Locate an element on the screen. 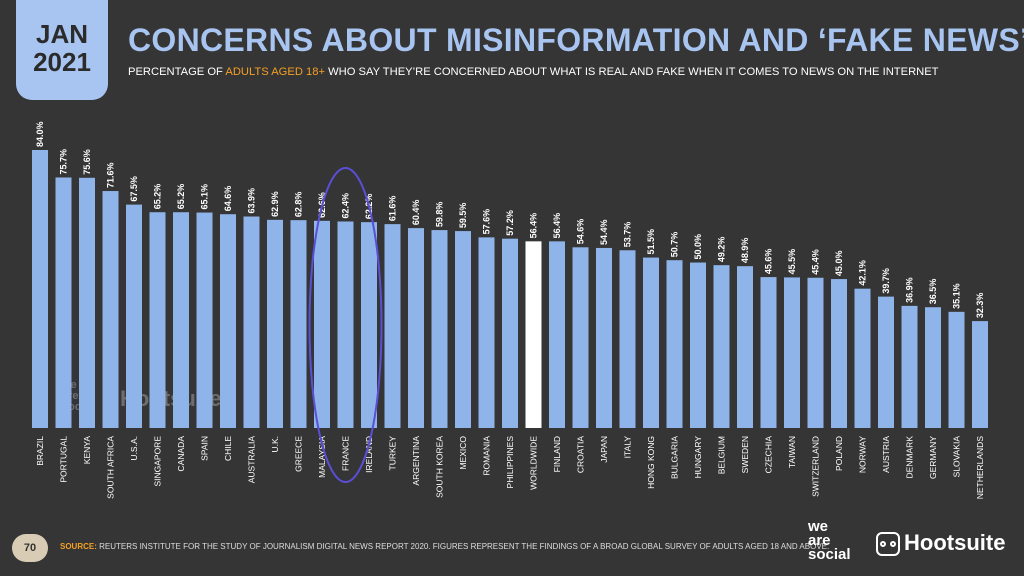 The width and height of the screenshot is (1024, 576). value-label: 54.4% is located at coordinates (604, 232).